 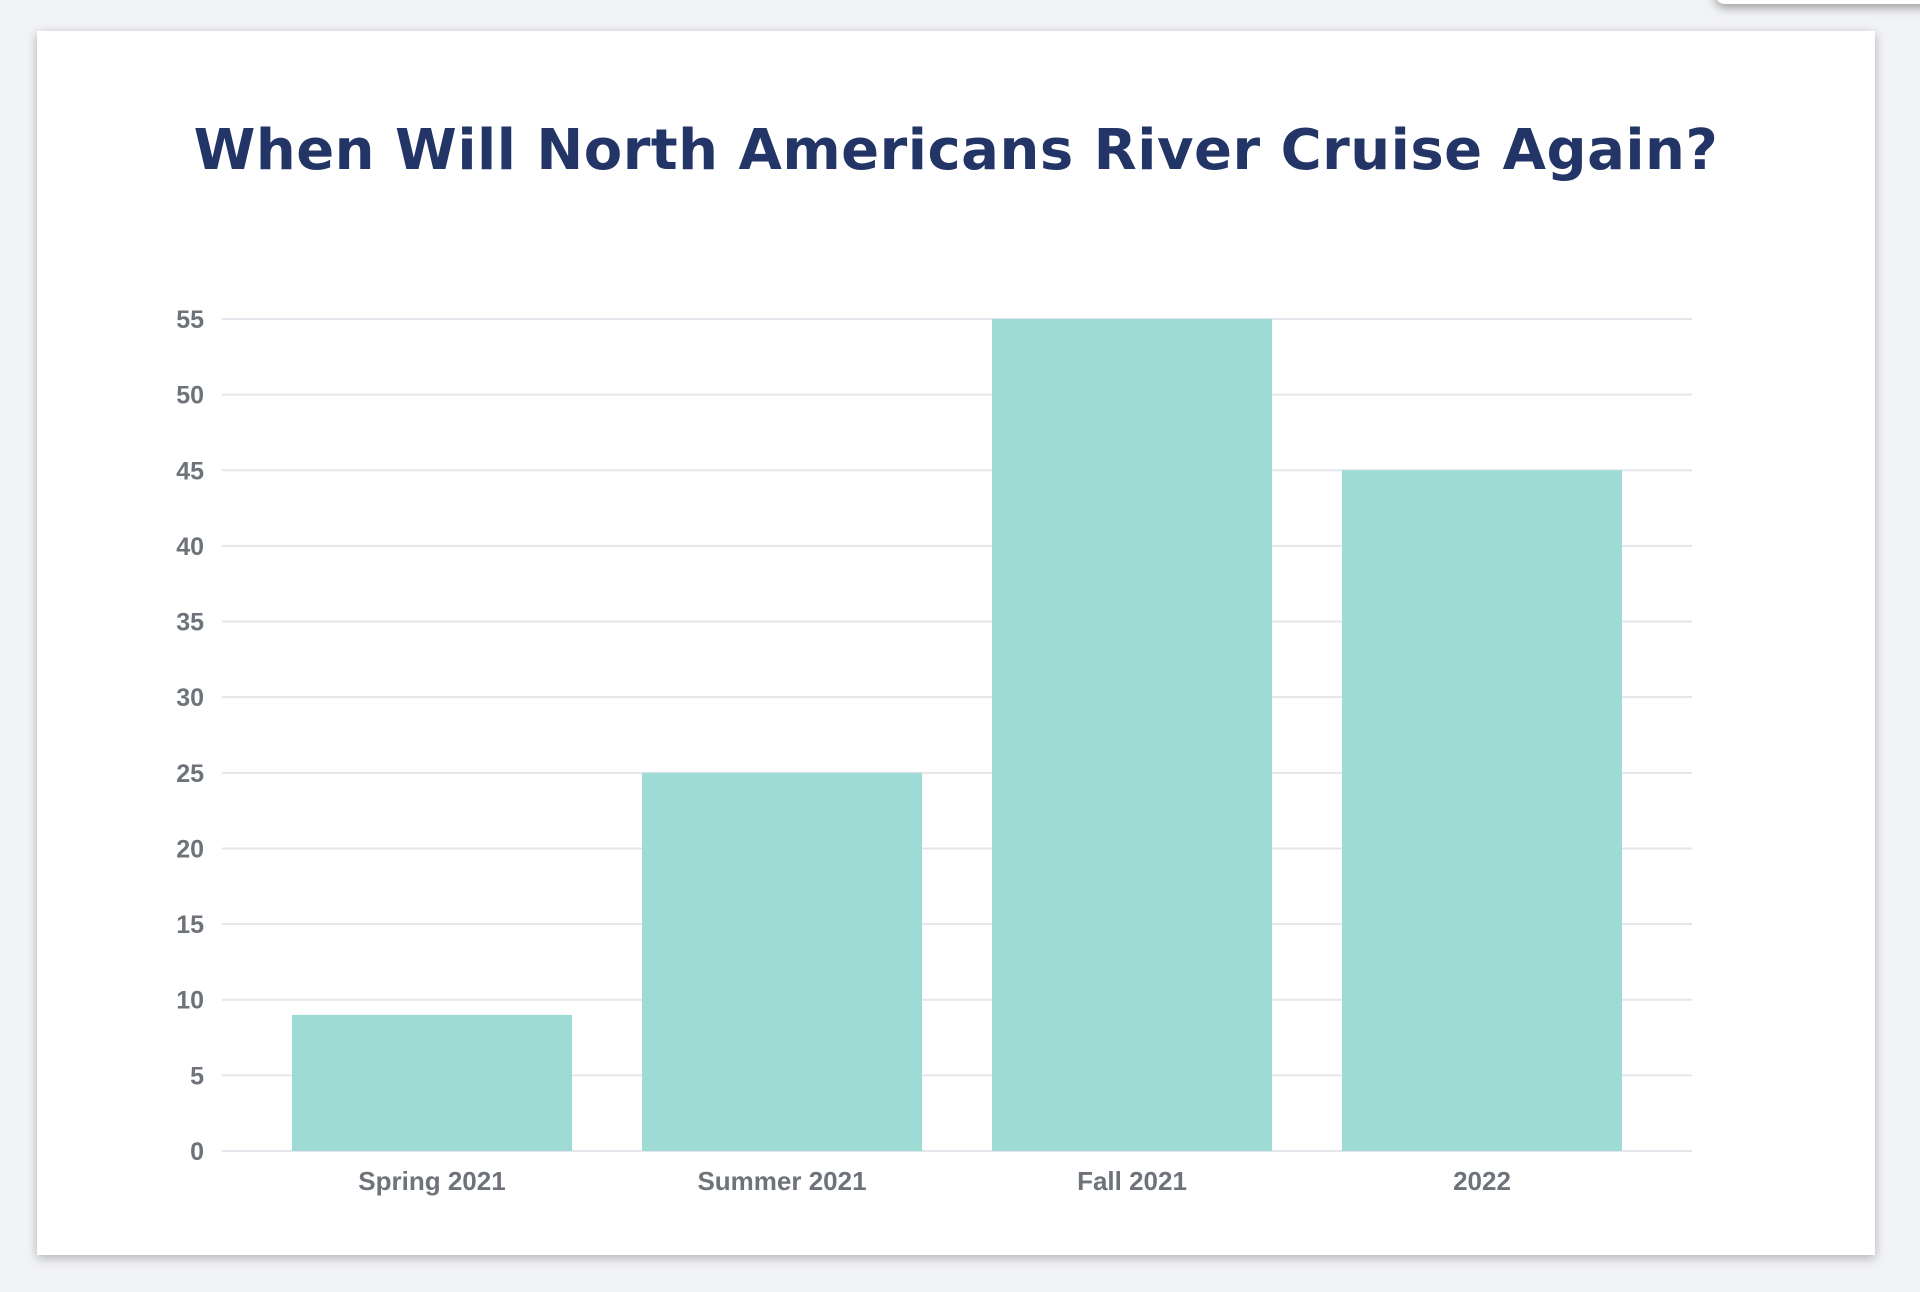 What do you see at coordinates (1482, 811) in the screenshot?
I see `bar-2022` at bounding box center [1482, 811].